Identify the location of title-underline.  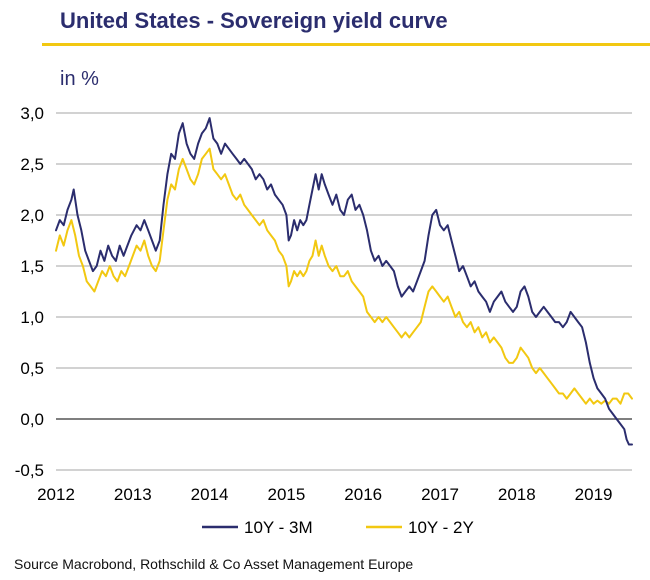
(346, 44).